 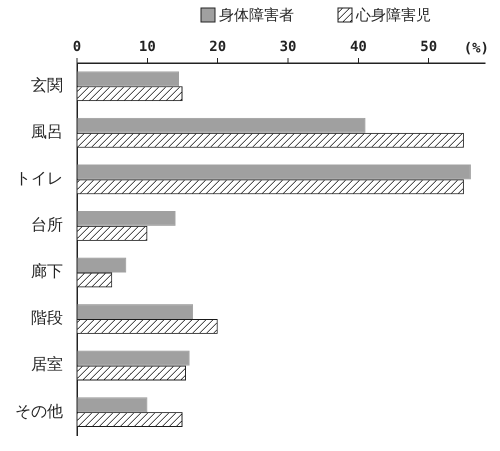 What do you see at coordinates (47, 131) in the screenshot?
I see `y-tick-label: 風呂` at bounding box center [47, 131].